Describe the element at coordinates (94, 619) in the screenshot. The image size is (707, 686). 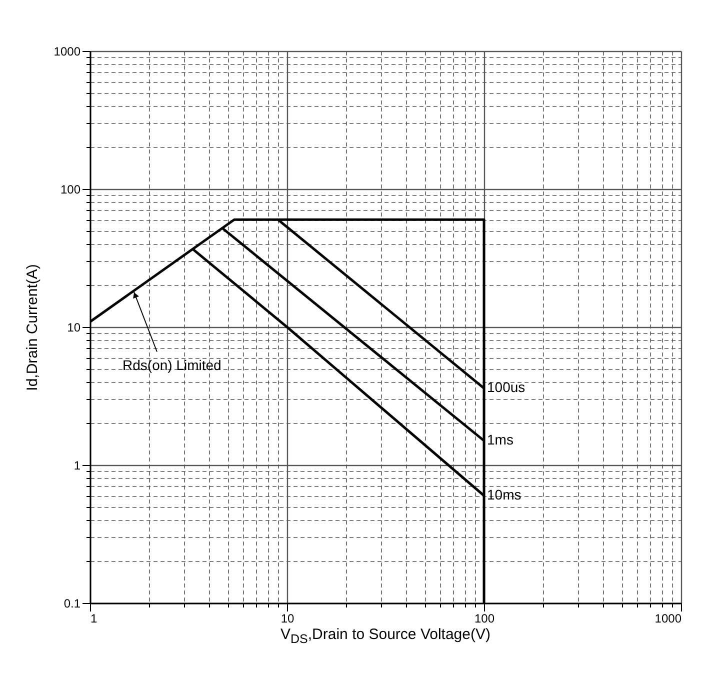
I see `x-tick-label: 1` at that location.